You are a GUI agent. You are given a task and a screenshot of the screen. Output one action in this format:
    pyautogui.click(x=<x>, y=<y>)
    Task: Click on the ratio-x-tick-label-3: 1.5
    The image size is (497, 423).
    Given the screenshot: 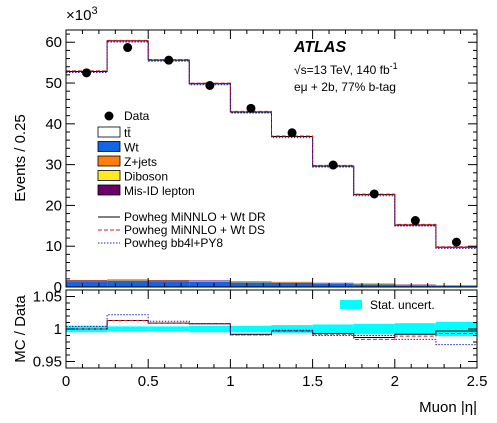 What is the action you would take?
    pyautogui.click(x=312, y=381)
    